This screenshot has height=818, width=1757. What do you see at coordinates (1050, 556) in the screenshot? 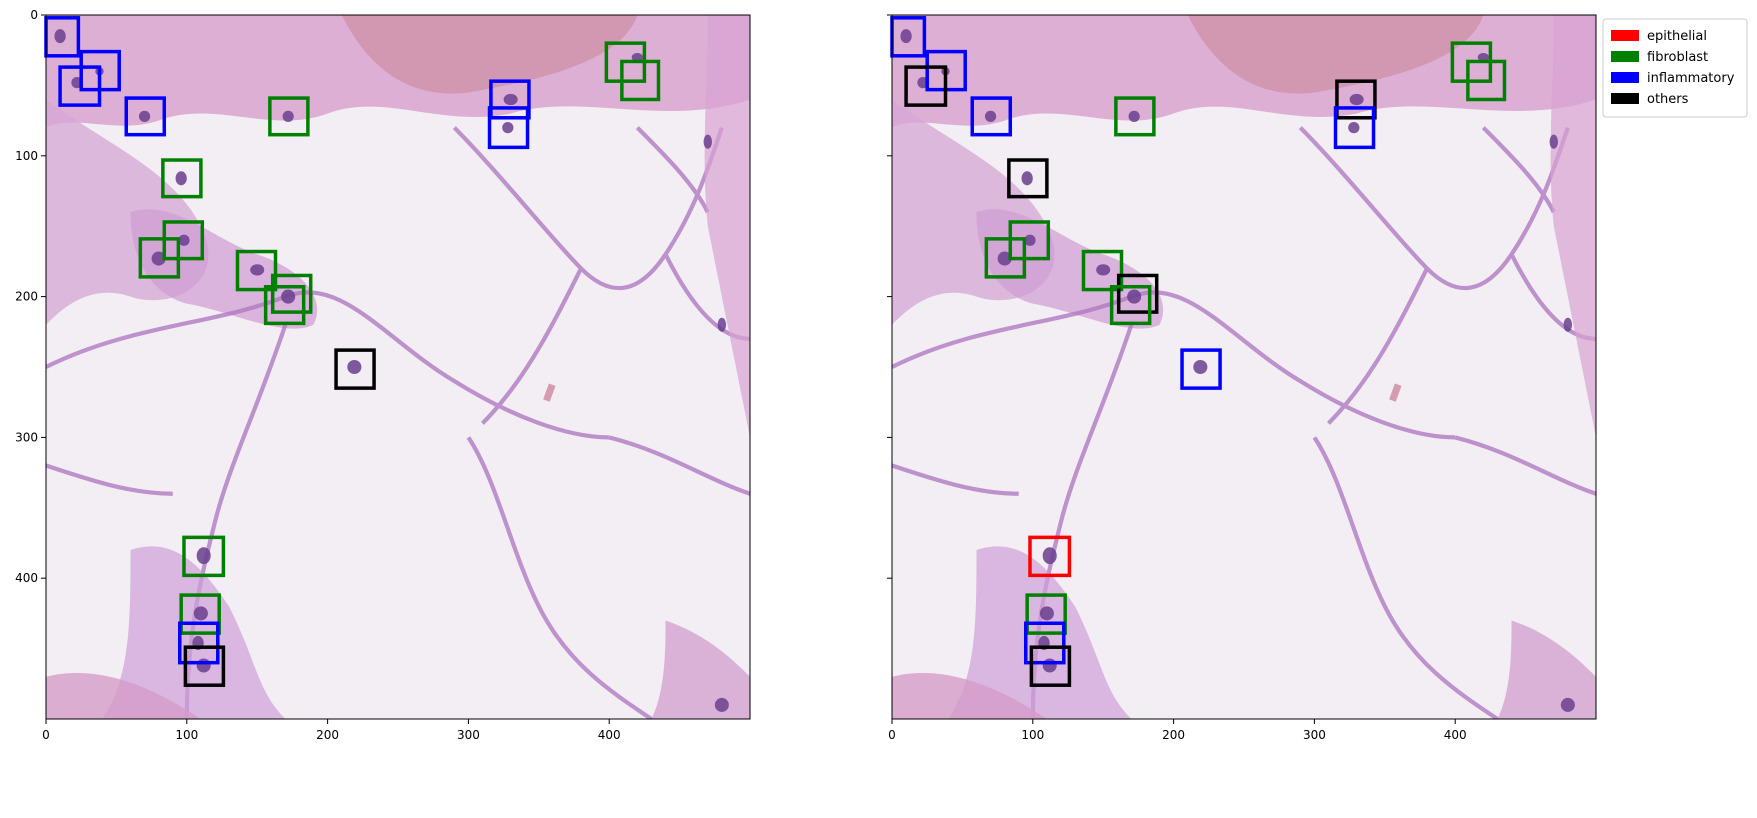
I see `bbox-epithelial` at bounding box center [1050, 556].